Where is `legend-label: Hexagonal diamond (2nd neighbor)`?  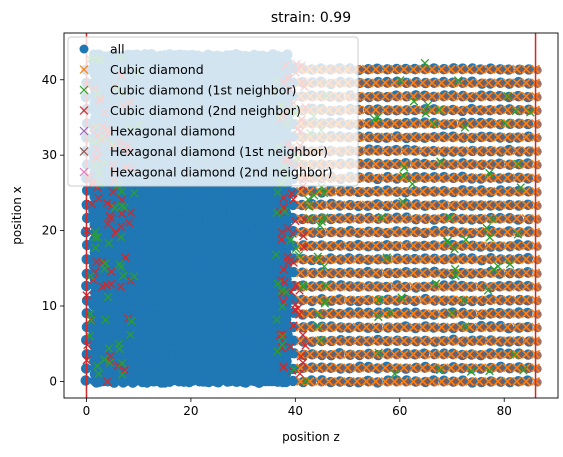 legend-label: Hexagonal diamond (2nd neighbor) is located at coordinates (221, 172).